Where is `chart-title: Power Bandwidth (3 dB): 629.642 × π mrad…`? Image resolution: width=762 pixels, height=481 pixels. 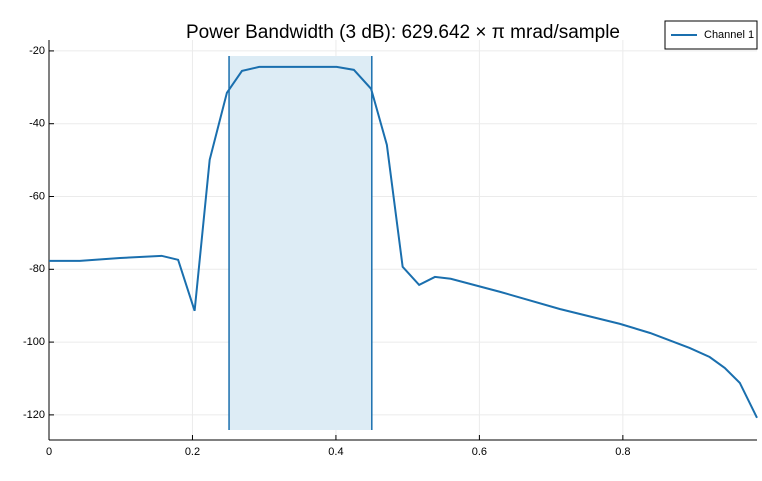
chart-title: Power Bandwidth (3 dB): 629.642 × π mrad… is located at coordinates (403, 32).